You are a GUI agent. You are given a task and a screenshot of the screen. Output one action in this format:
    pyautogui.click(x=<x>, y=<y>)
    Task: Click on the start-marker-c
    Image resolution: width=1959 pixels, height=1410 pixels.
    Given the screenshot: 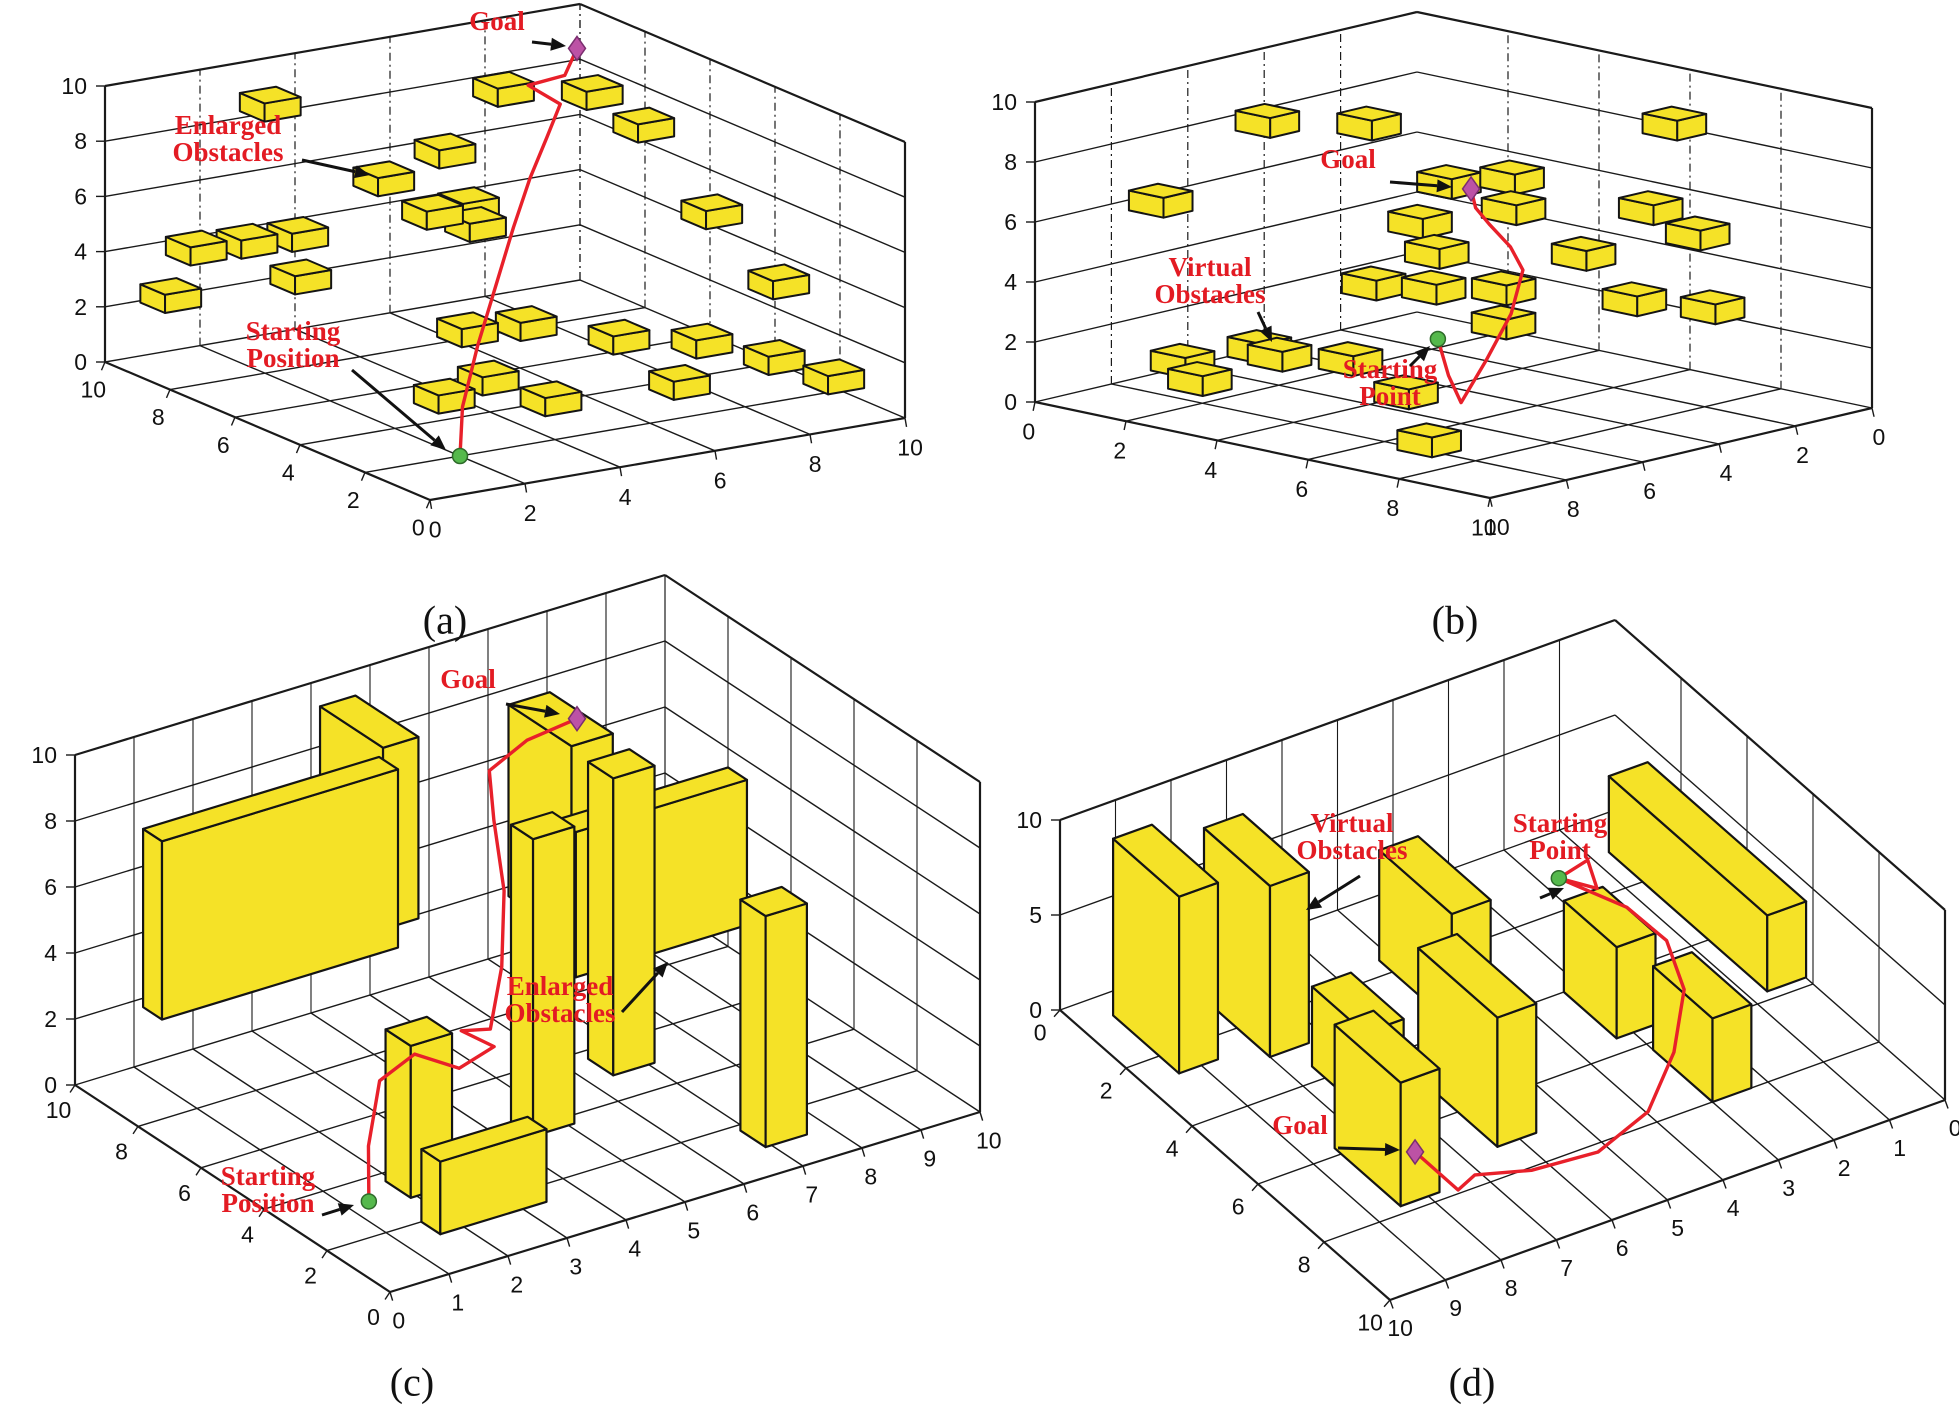 What is the action you would take?
    pyautogui.click(x=369, y=1201)
    